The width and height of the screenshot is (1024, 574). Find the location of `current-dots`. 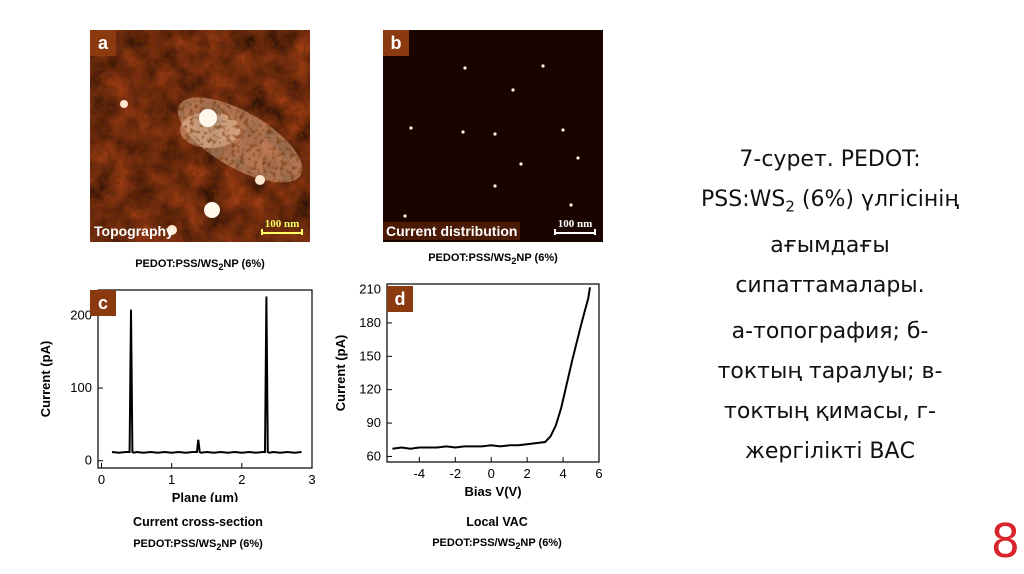

current-dots is located at coordinates (491, 146).